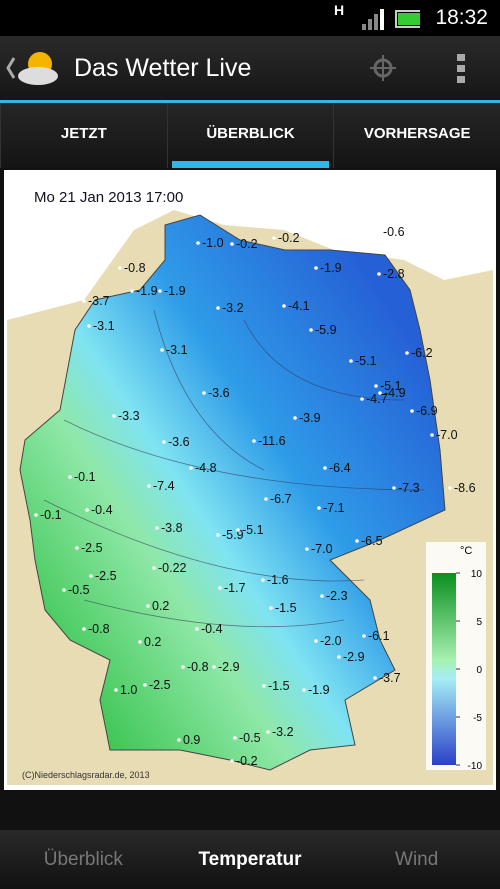 Image resolution: width=500 pixels, height=889 pixels. I want to click on temperature-label: 0.9, so click(191, 740).